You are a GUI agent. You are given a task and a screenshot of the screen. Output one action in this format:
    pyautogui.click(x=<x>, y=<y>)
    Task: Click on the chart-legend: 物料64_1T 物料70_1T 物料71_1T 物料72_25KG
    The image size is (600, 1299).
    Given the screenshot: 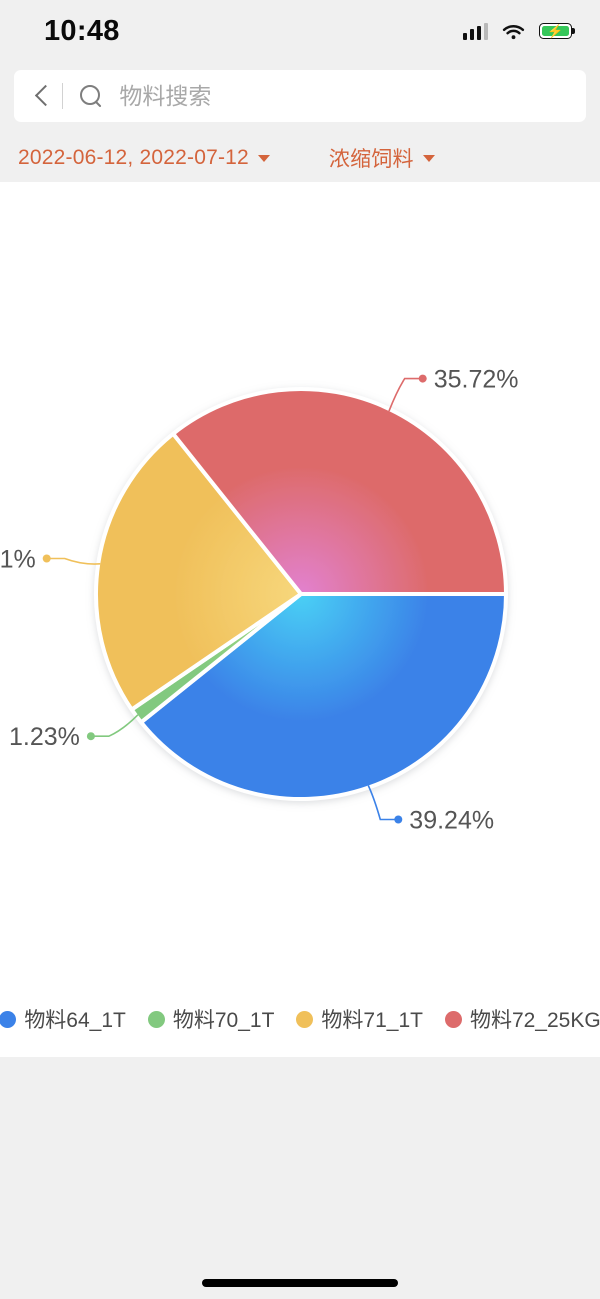 What is the action you would take?
    pyautogui.click(x=300, y=1019)
    